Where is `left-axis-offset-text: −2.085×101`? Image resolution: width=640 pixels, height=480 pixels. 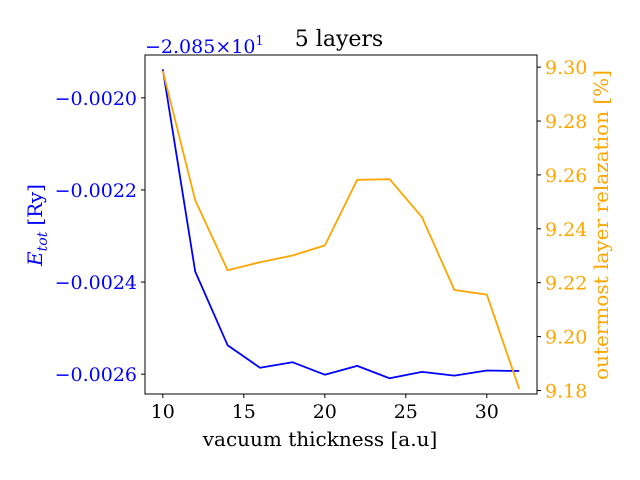 left-axis-offset-text: −2.085×101 is located at coordinates (204, 46).